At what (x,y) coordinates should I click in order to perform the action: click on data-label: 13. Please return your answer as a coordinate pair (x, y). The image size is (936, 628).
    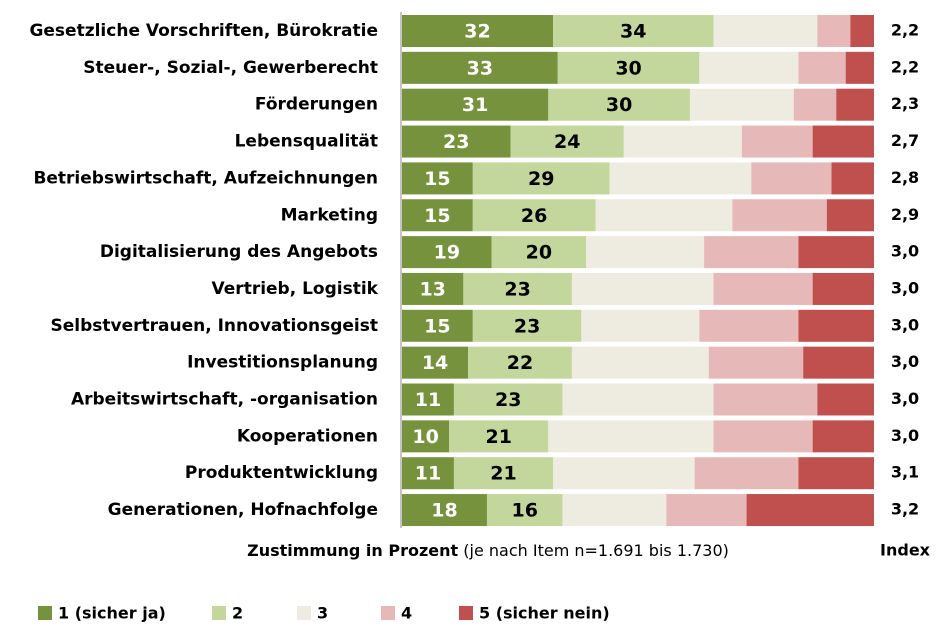
    Looking at the image, I should click on (432, 289).